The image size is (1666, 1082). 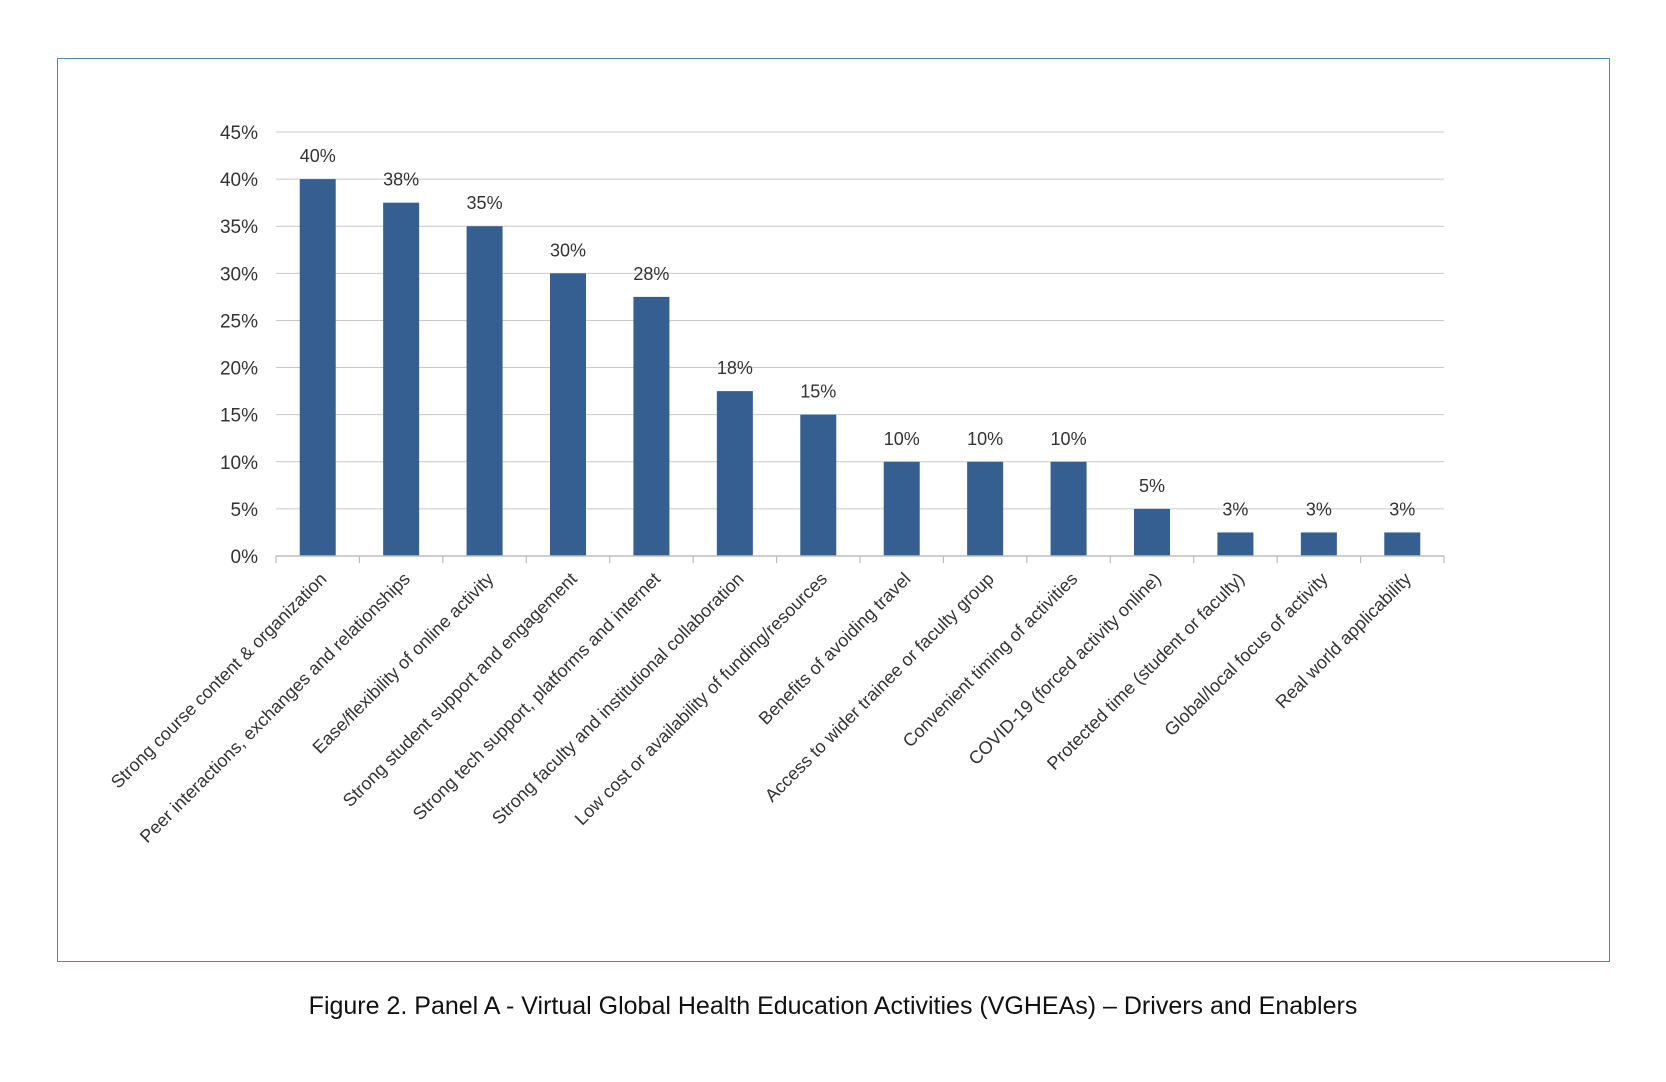 What do you see at coordinates (239, 321) in the screenshot?
I see `y-tick-label: 25%` at bounding box center [239, 321].